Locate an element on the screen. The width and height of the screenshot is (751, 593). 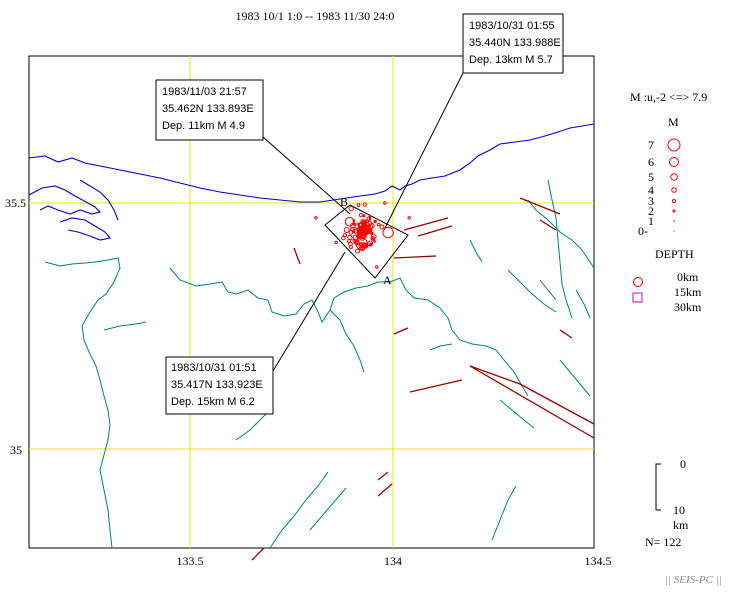
legend-depth-0: 0km is located at coordinates (688, 277).